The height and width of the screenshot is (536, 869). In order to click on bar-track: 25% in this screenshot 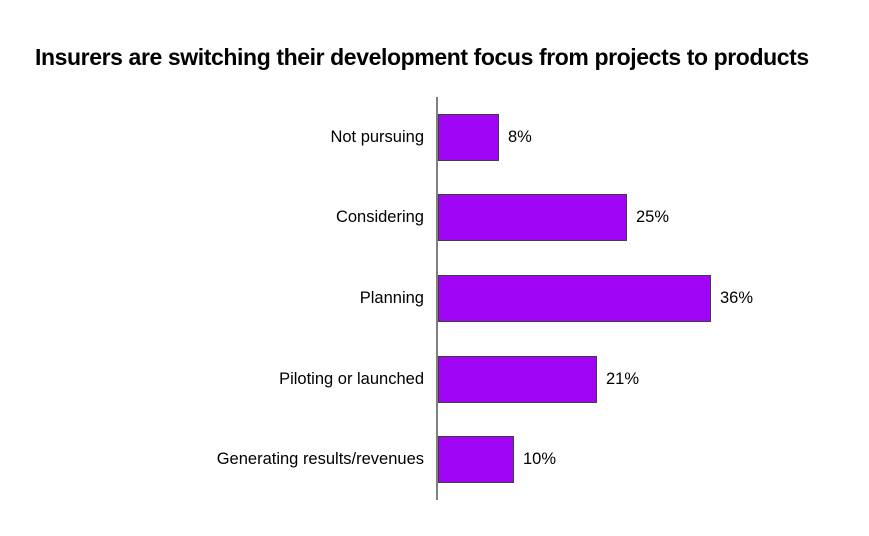, I will do `click(653, 218)`.